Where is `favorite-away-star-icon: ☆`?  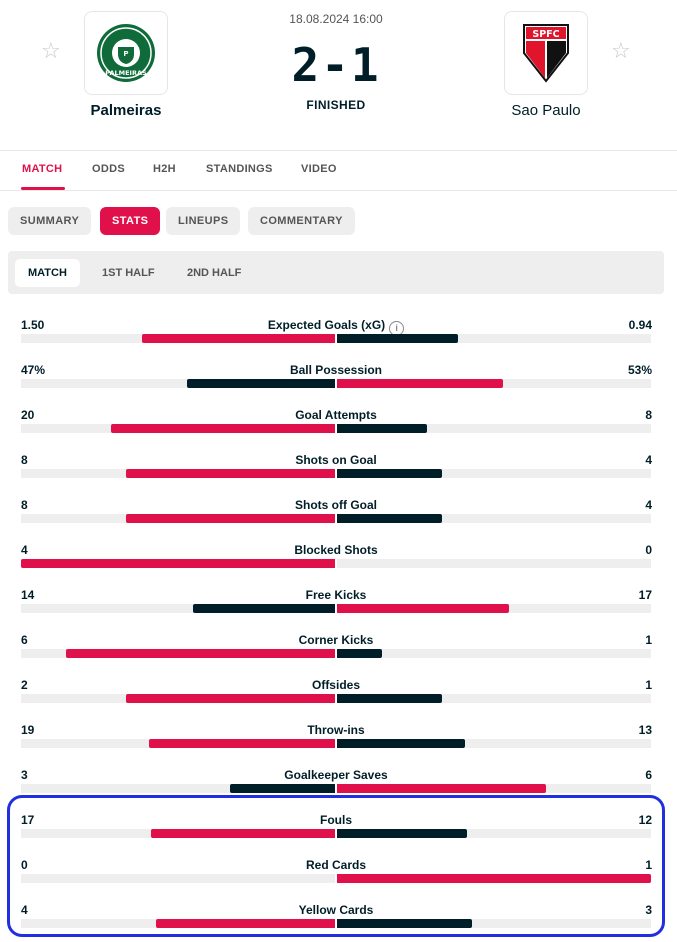 favorite-away-star-icon: ☆ is located at coordinates (621, 50).